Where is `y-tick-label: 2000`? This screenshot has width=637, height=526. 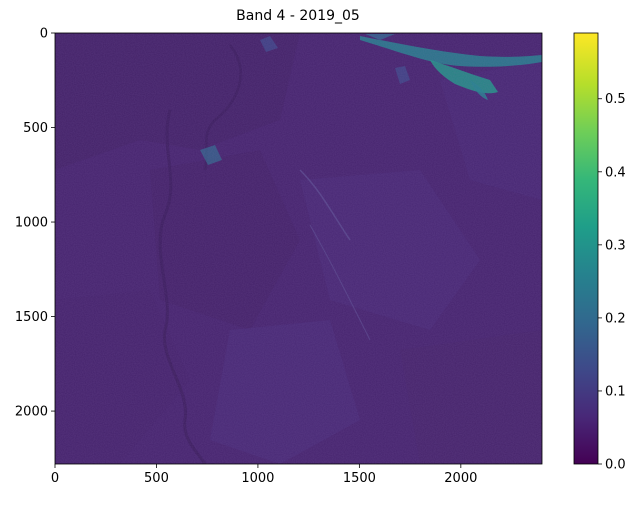 y-tick-label: 2000 is located at coordinates (31, 412).